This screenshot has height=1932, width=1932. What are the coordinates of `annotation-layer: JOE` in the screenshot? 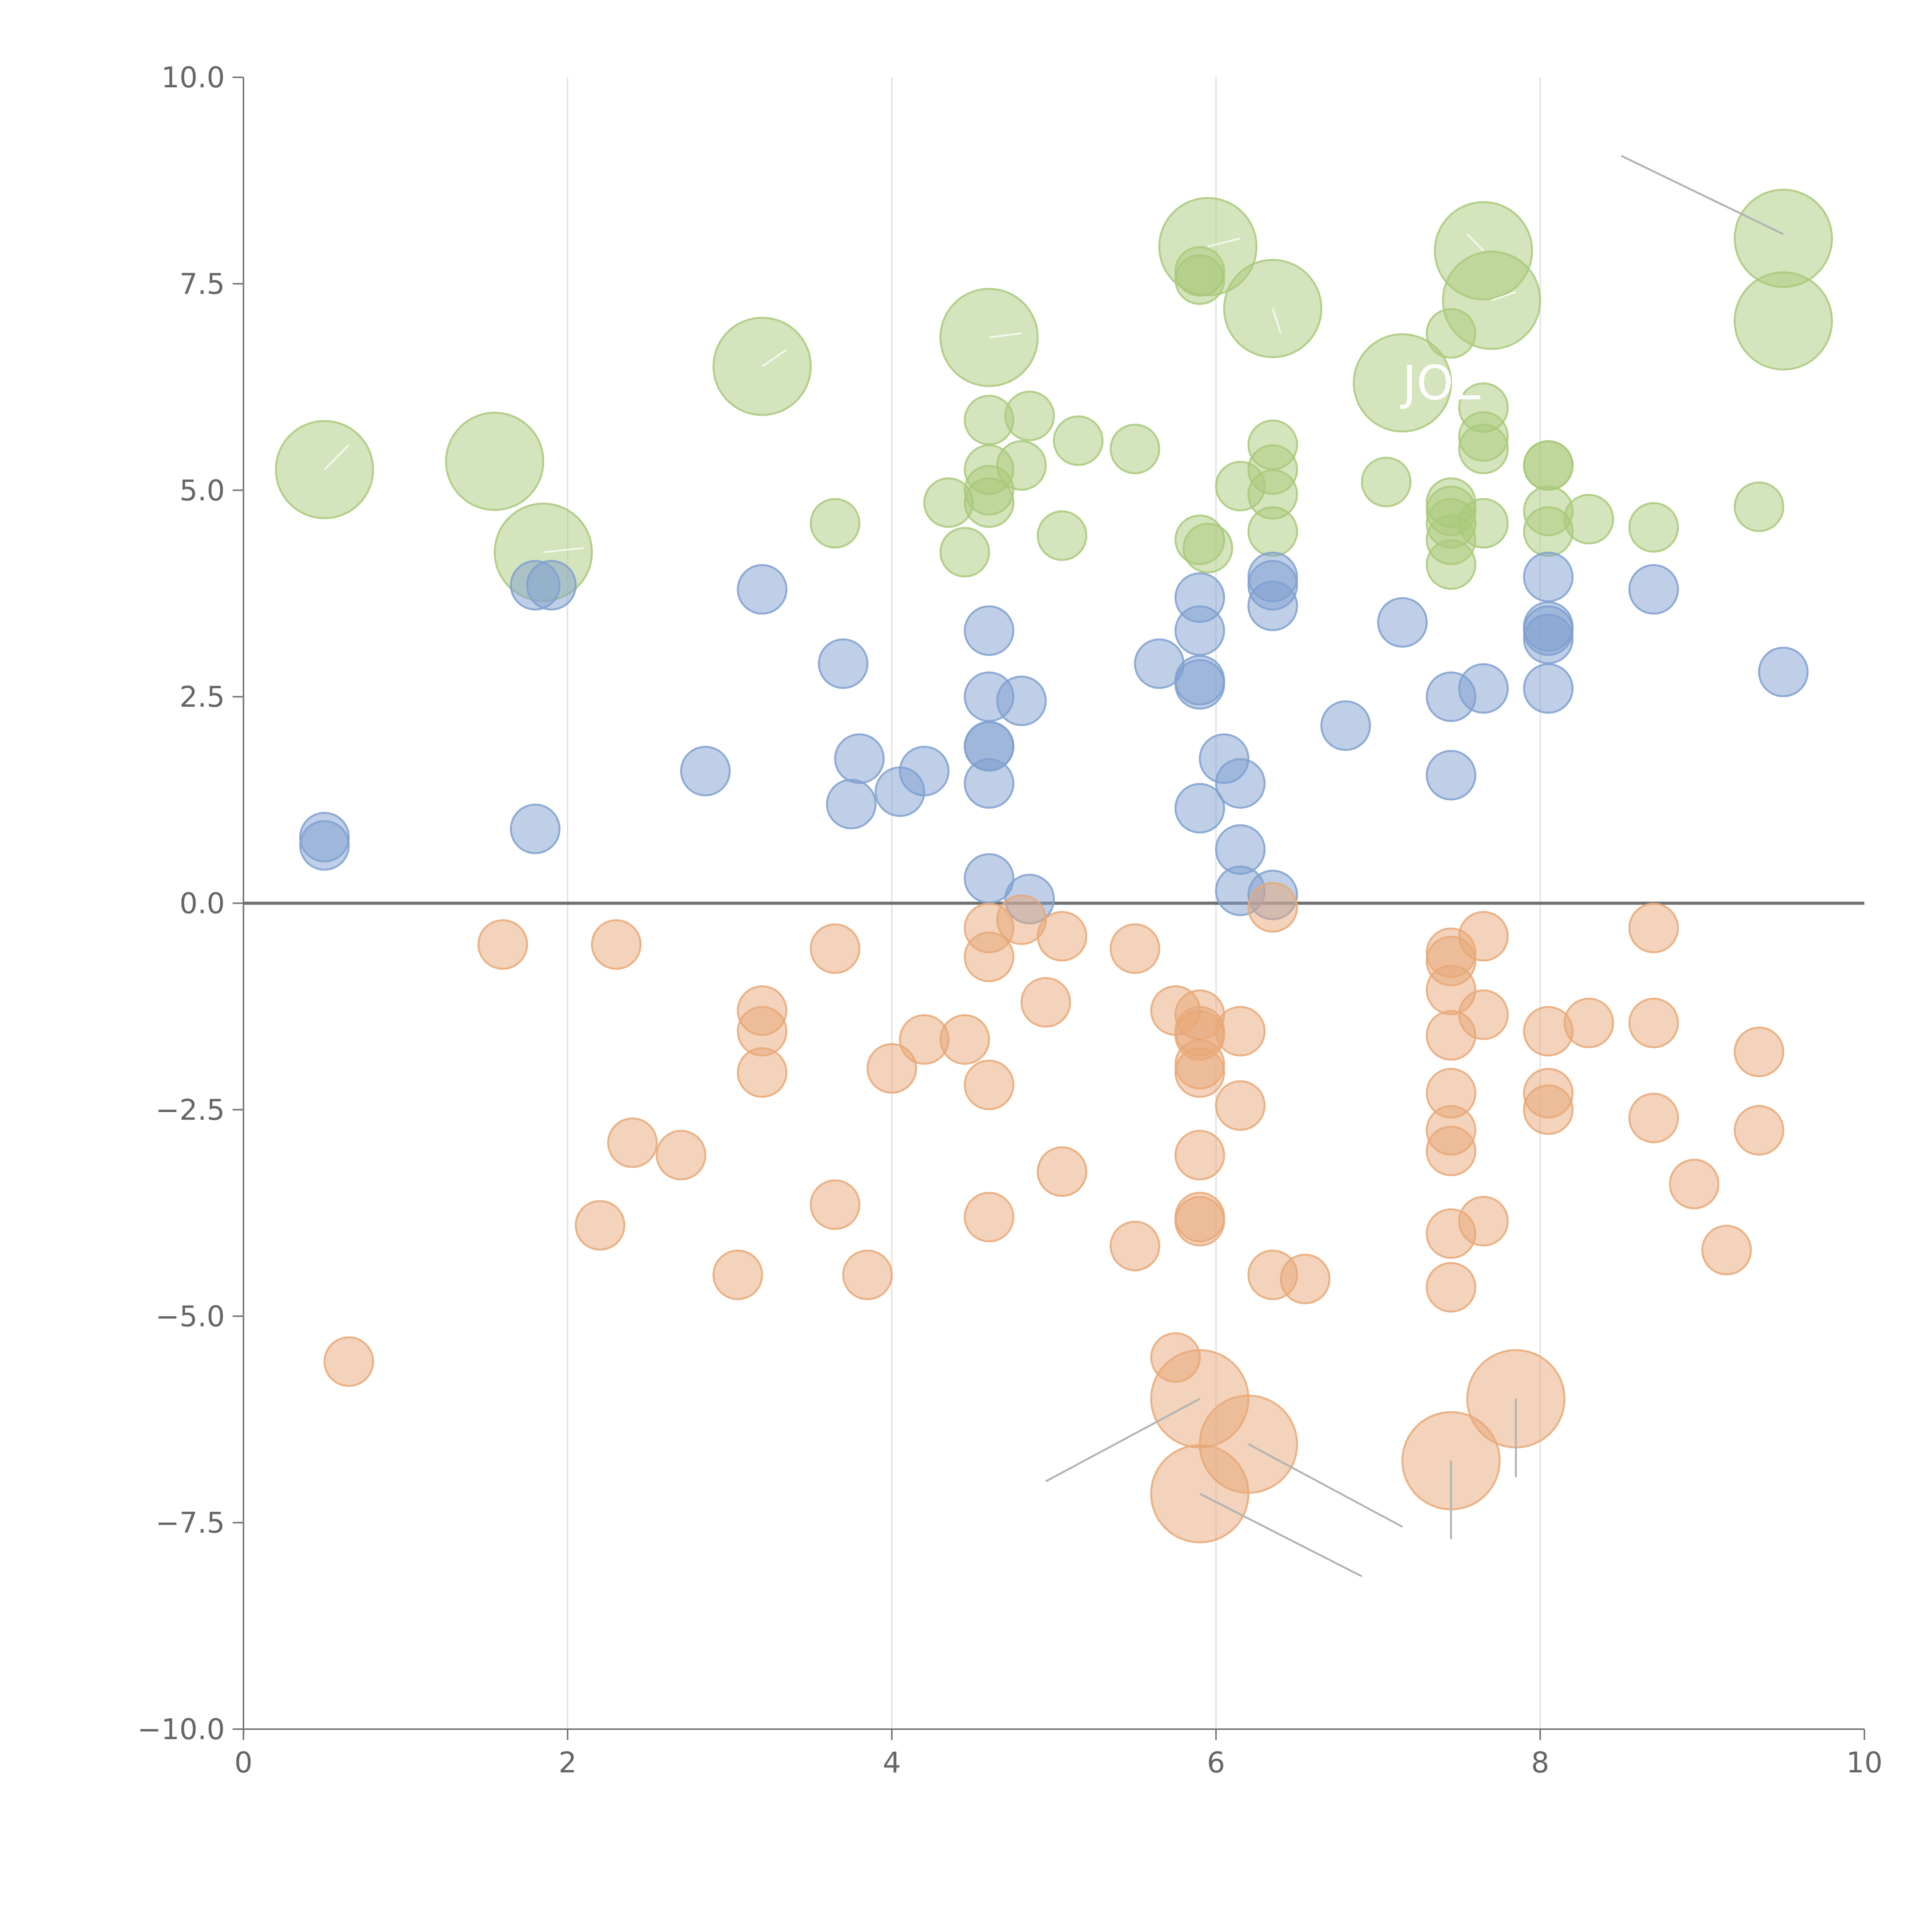 It's located at (1441, 383).